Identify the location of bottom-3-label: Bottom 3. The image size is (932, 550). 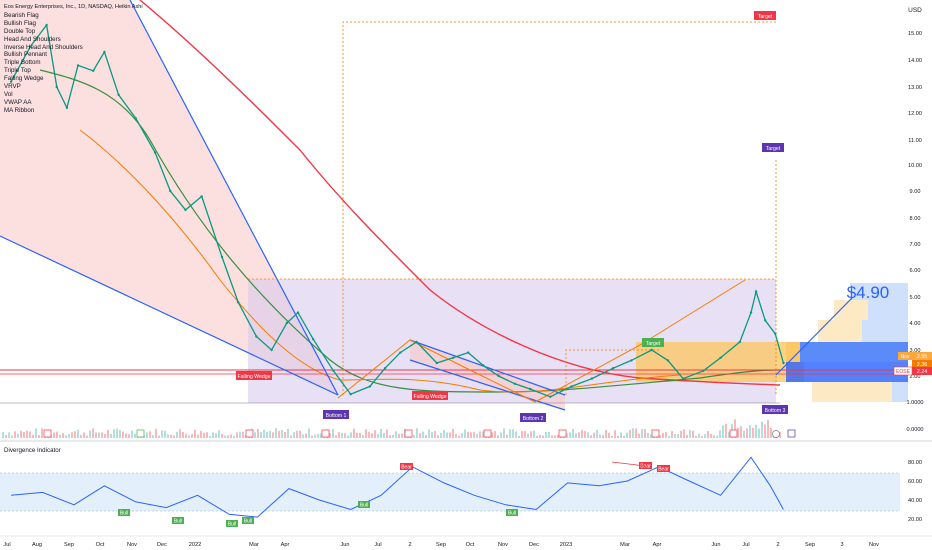
(775, 411).